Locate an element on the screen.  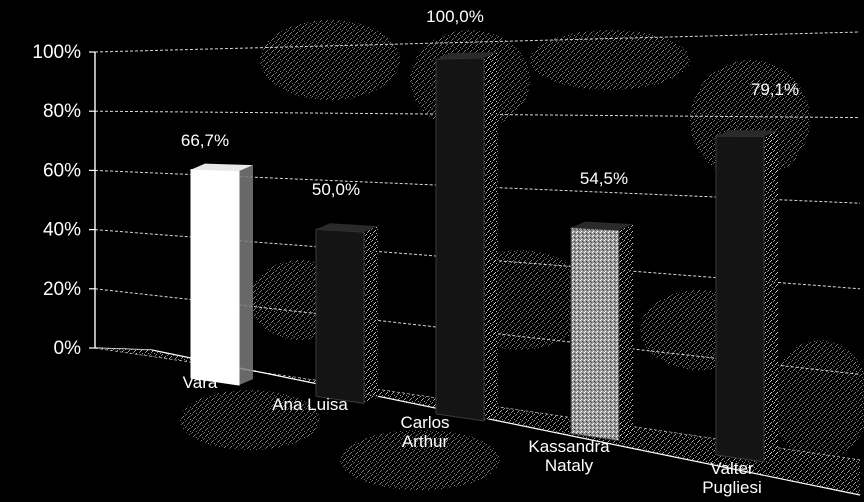
y-tick-label: 20% is located at coordinates (62, 289).